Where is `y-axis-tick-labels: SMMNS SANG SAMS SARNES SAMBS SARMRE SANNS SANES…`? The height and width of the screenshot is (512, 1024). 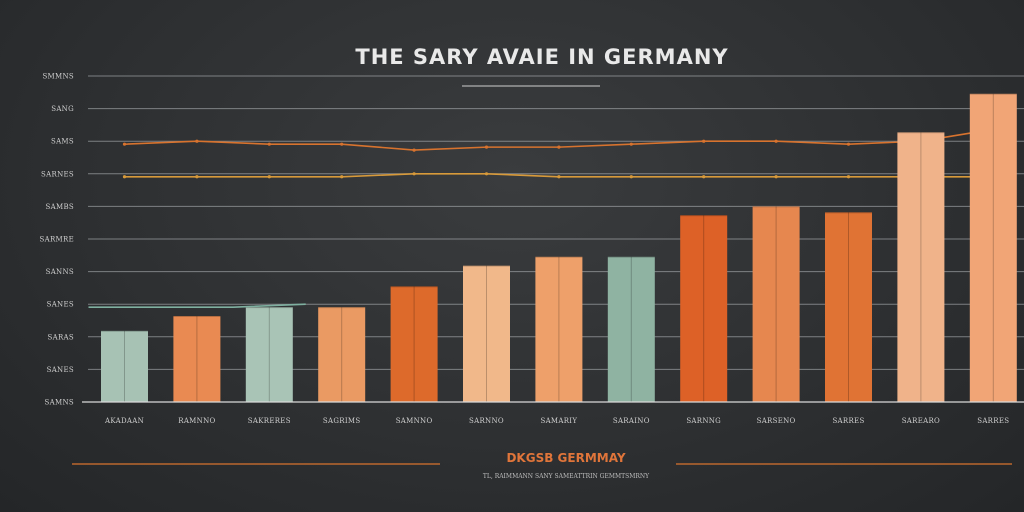
y-axis-tick-labels: SMMNS SANG SAMS SARNES SAMBS SARMRE SANNS SANES… is located at coordinates (57, 240).